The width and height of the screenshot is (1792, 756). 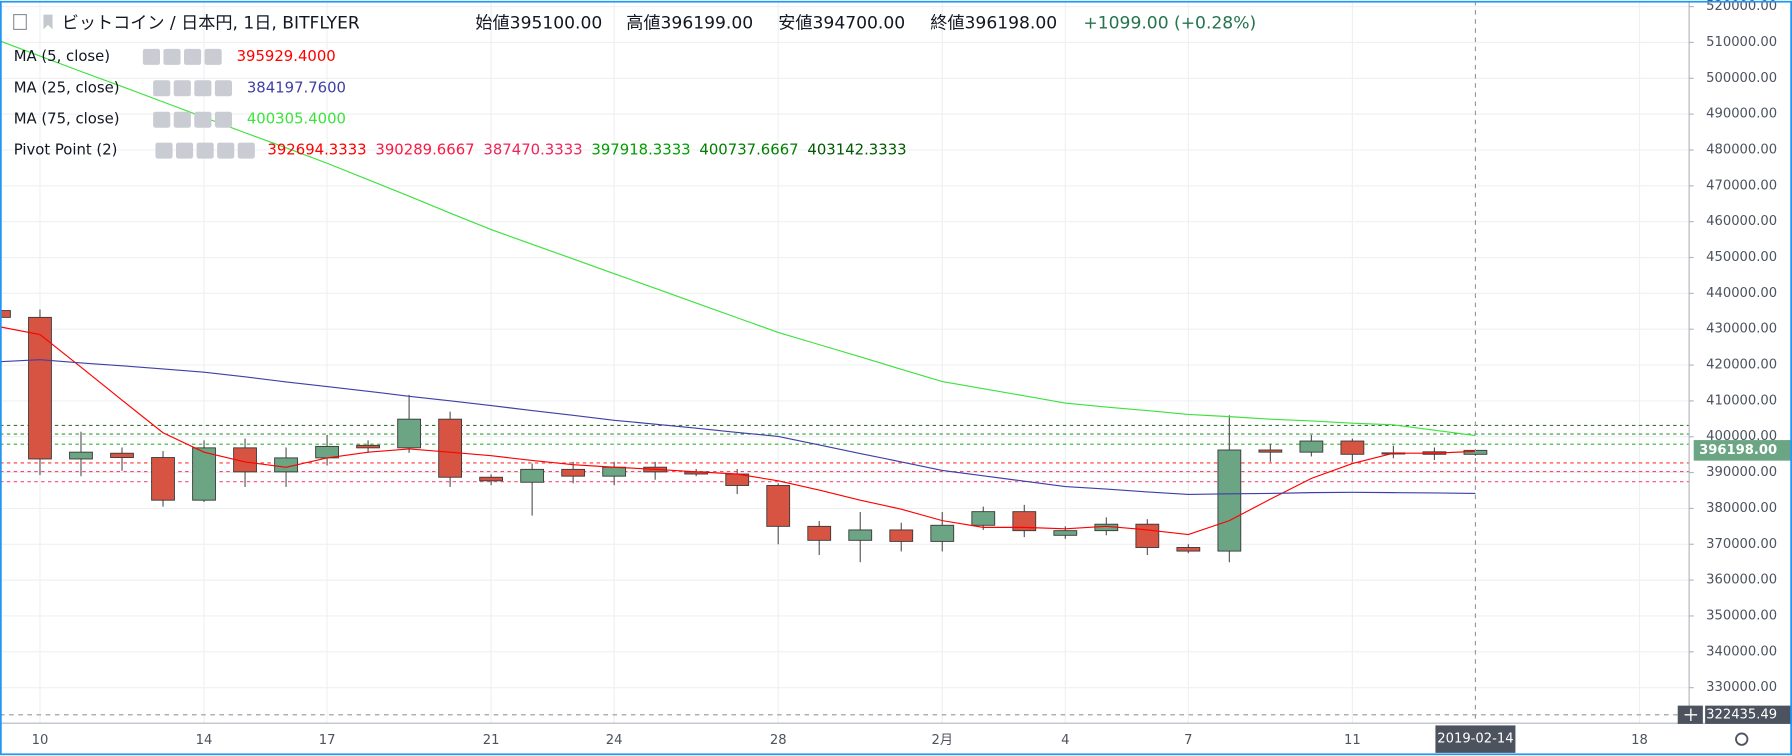 What do you see at coordinates (748, 150) in the screenshot?
I see `legend-value: 400737.6667` at bounding box center [748, 150].